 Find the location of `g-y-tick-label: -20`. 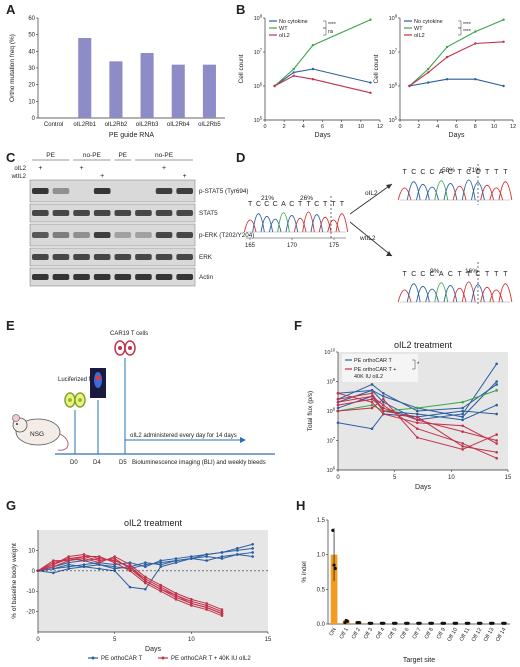

g-y-tick-label: -20 is located at coordinates (30, 613).